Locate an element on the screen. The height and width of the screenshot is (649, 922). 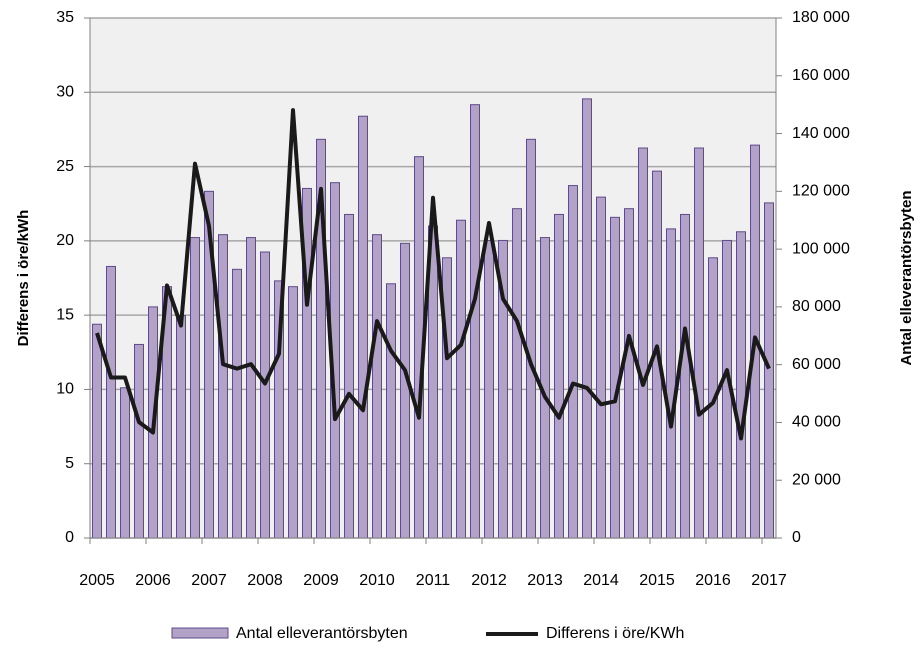
y-tick-label: 20 is located at coordinates (65, 240).